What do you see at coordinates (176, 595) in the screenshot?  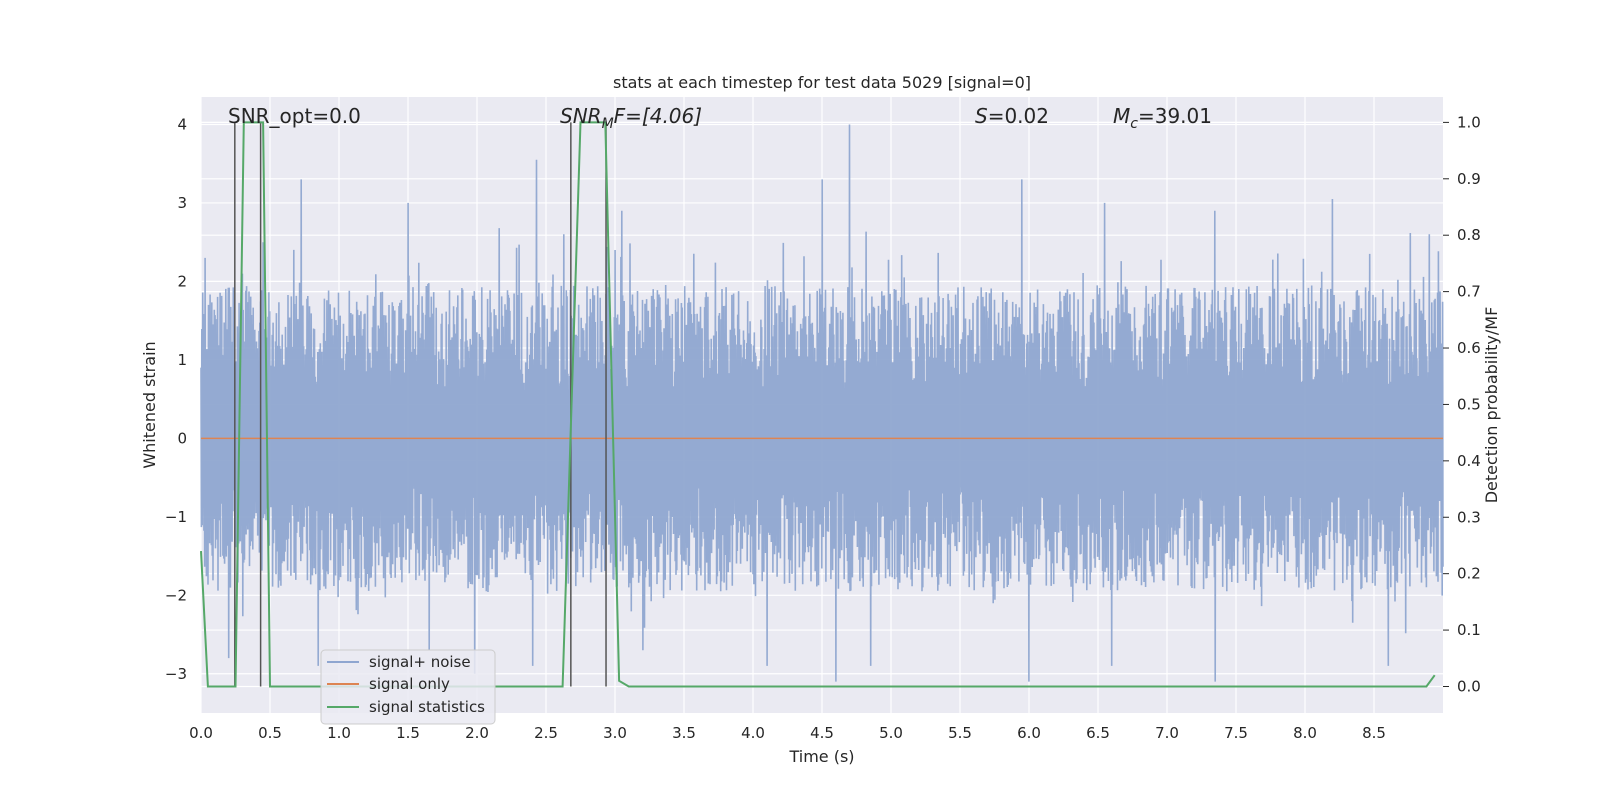 I see `y-tick-label: −2` at bounding box center [176, 595].